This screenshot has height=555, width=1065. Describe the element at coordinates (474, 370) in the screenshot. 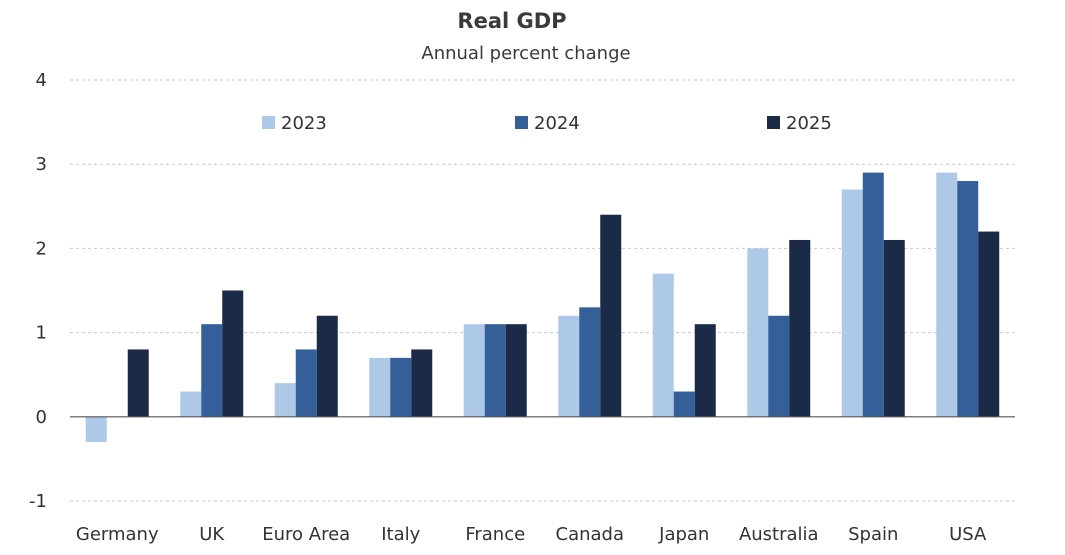

I see `bar-2023-france` at that location.